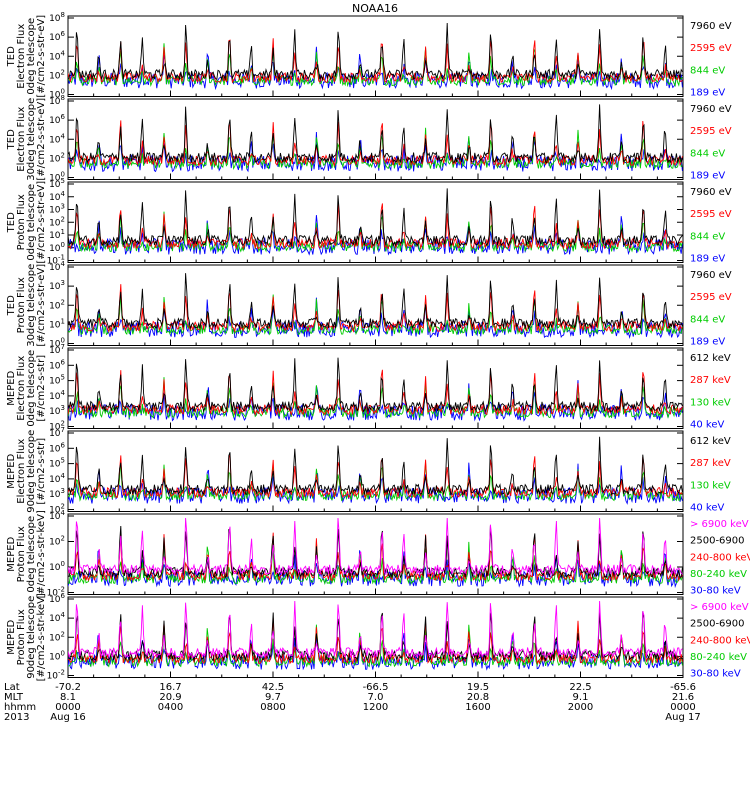  I want to click on y-tick-exp: 3, so click(63, 207).